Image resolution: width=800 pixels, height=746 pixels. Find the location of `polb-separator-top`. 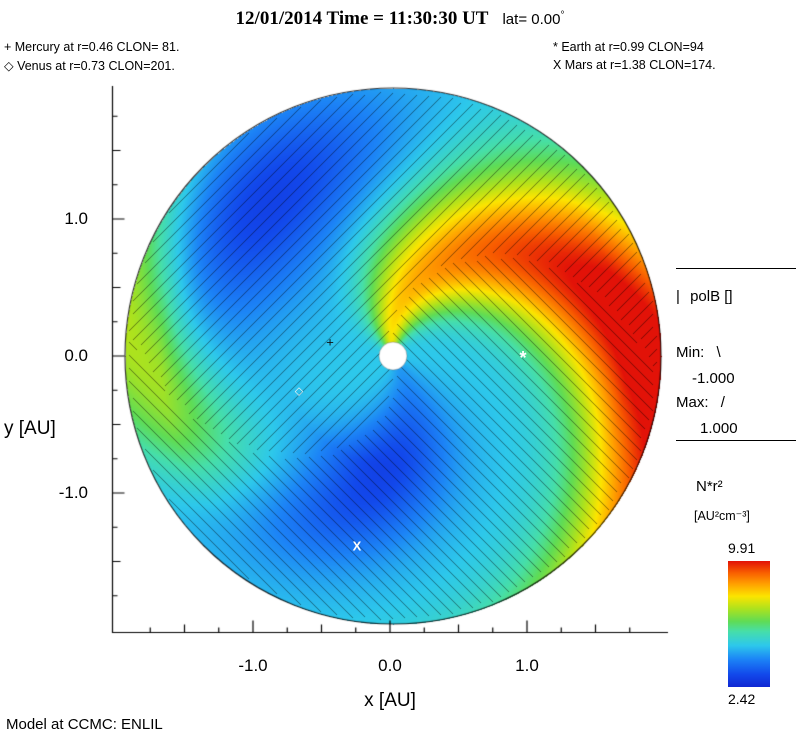

polb-separator-top is located at coordinates (736, 268).